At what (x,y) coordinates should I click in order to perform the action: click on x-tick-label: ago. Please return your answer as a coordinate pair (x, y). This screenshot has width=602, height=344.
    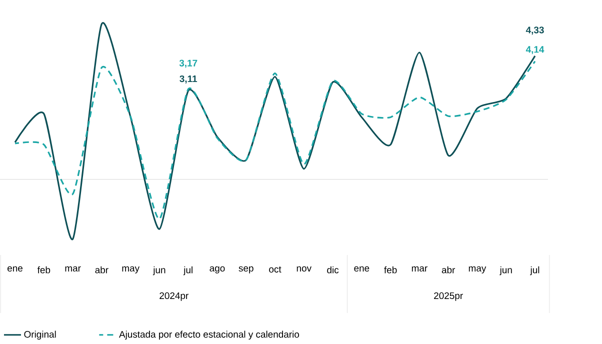
    Looking at the image, I should click on (217, 270).